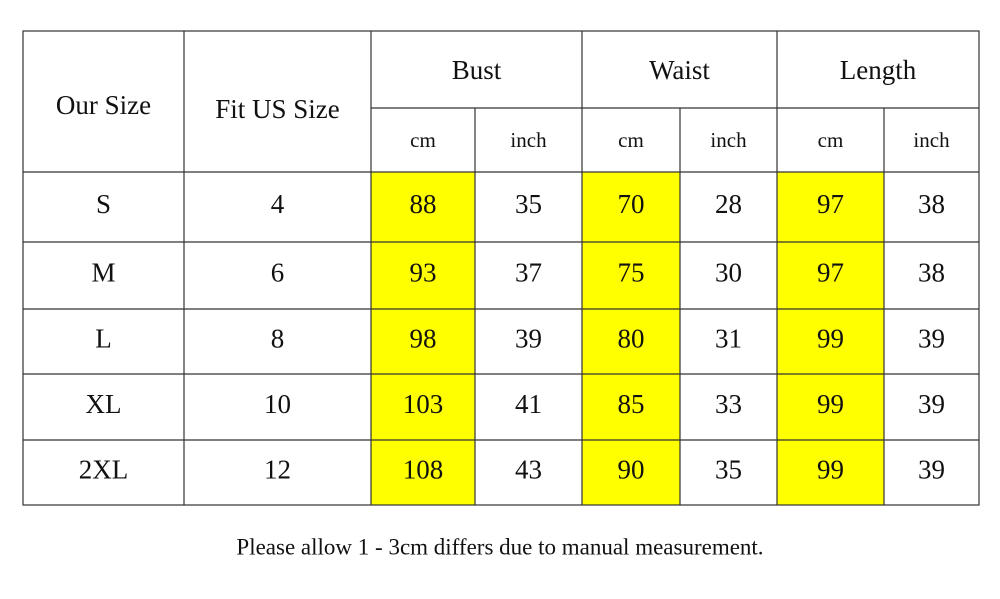 Image resolution: width=1000 pixels, height=599 pixels. What do you see at coordinates (728, 404) in the screenshot?
I see `table-cell: 33` at bounding box center [728, 404].